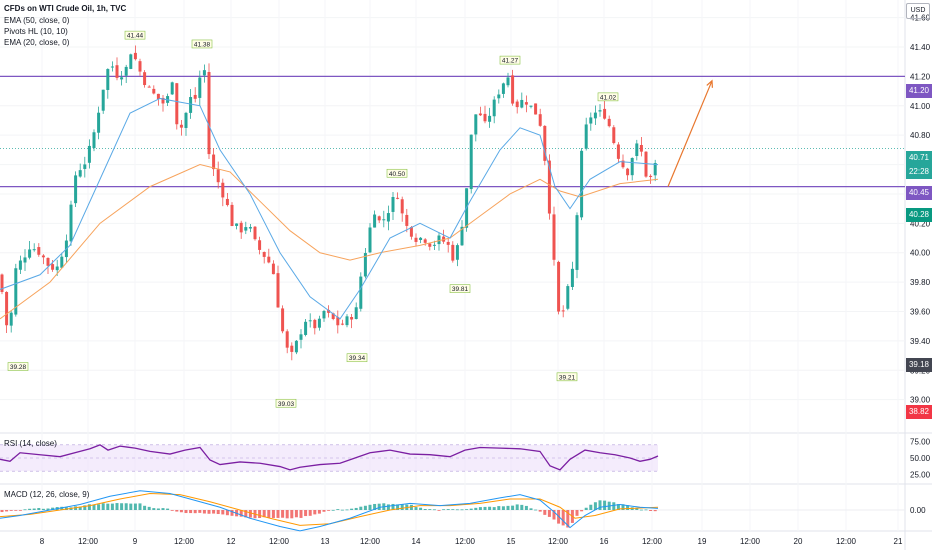 This screenshot has height=550, width=932. I want to click on pivot-label: 40.50, so click(397, 174).